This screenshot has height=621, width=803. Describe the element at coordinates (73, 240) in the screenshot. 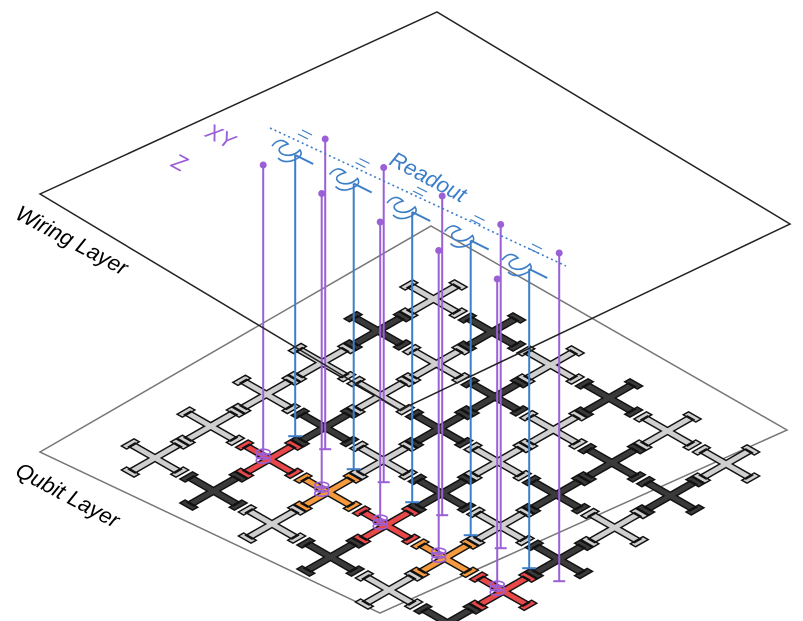

I see `wiring-layer-label: Wiring Layer` at that location.